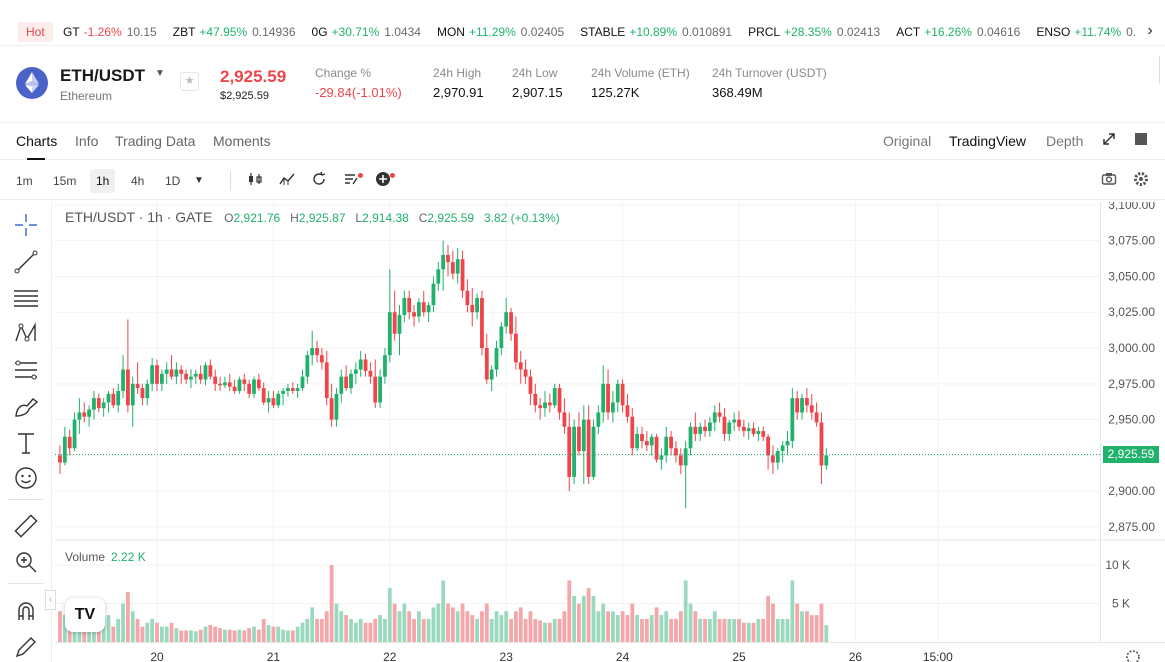  I want to click on drawing-toolbar, so click(26, 432).